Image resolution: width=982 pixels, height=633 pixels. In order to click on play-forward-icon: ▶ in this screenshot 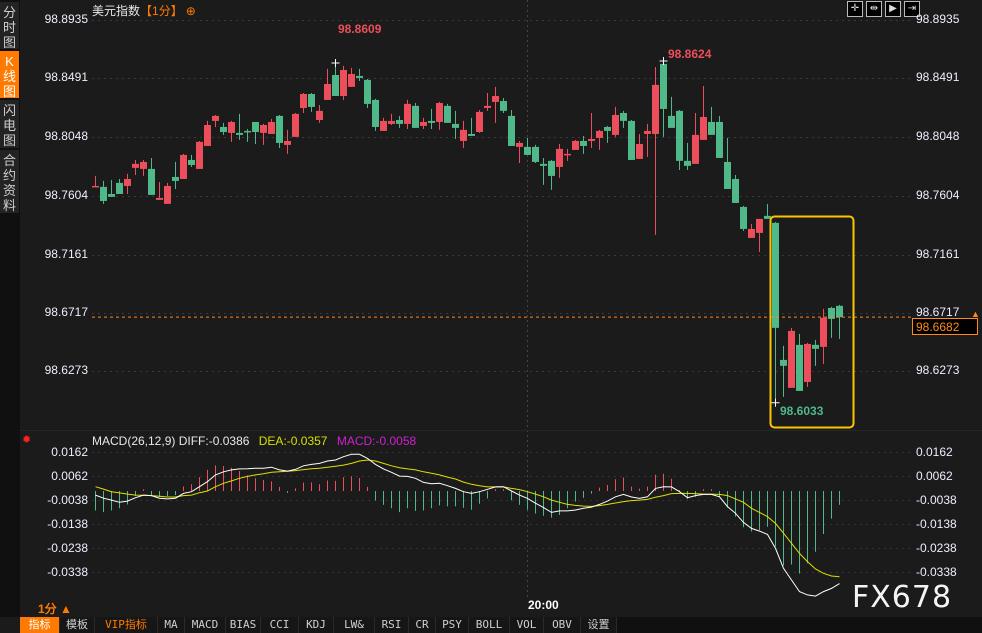, I will do `click(893, 9)`.